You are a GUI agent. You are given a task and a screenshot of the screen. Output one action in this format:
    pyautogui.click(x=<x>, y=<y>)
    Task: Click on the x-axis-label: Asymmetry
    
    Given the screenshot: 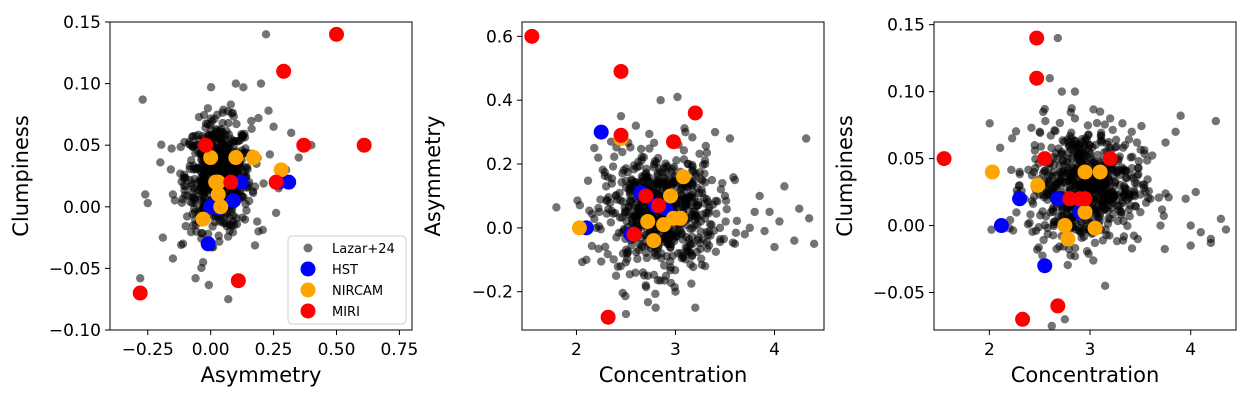 What is the action you would take?
    pyautogui.click(x=261, y=375)
    